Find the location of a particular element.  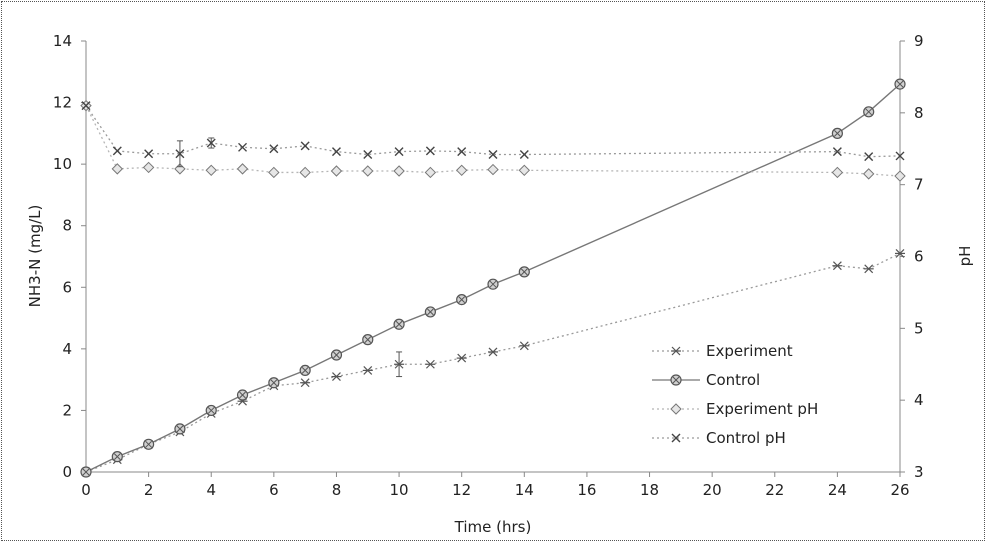

y-tick-label: 12 is located at coordinates (62, 103).